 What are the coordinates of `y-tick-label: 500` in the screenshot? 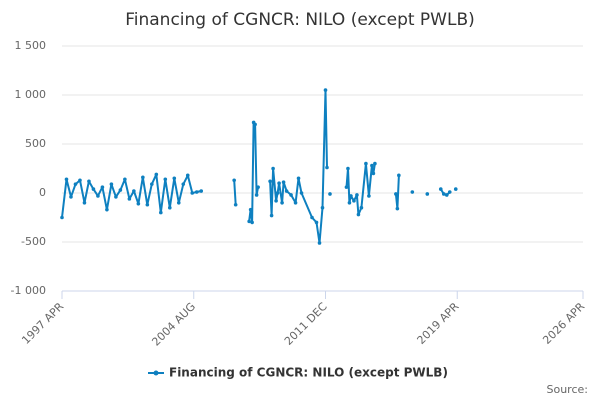 It's located at (35, 143).